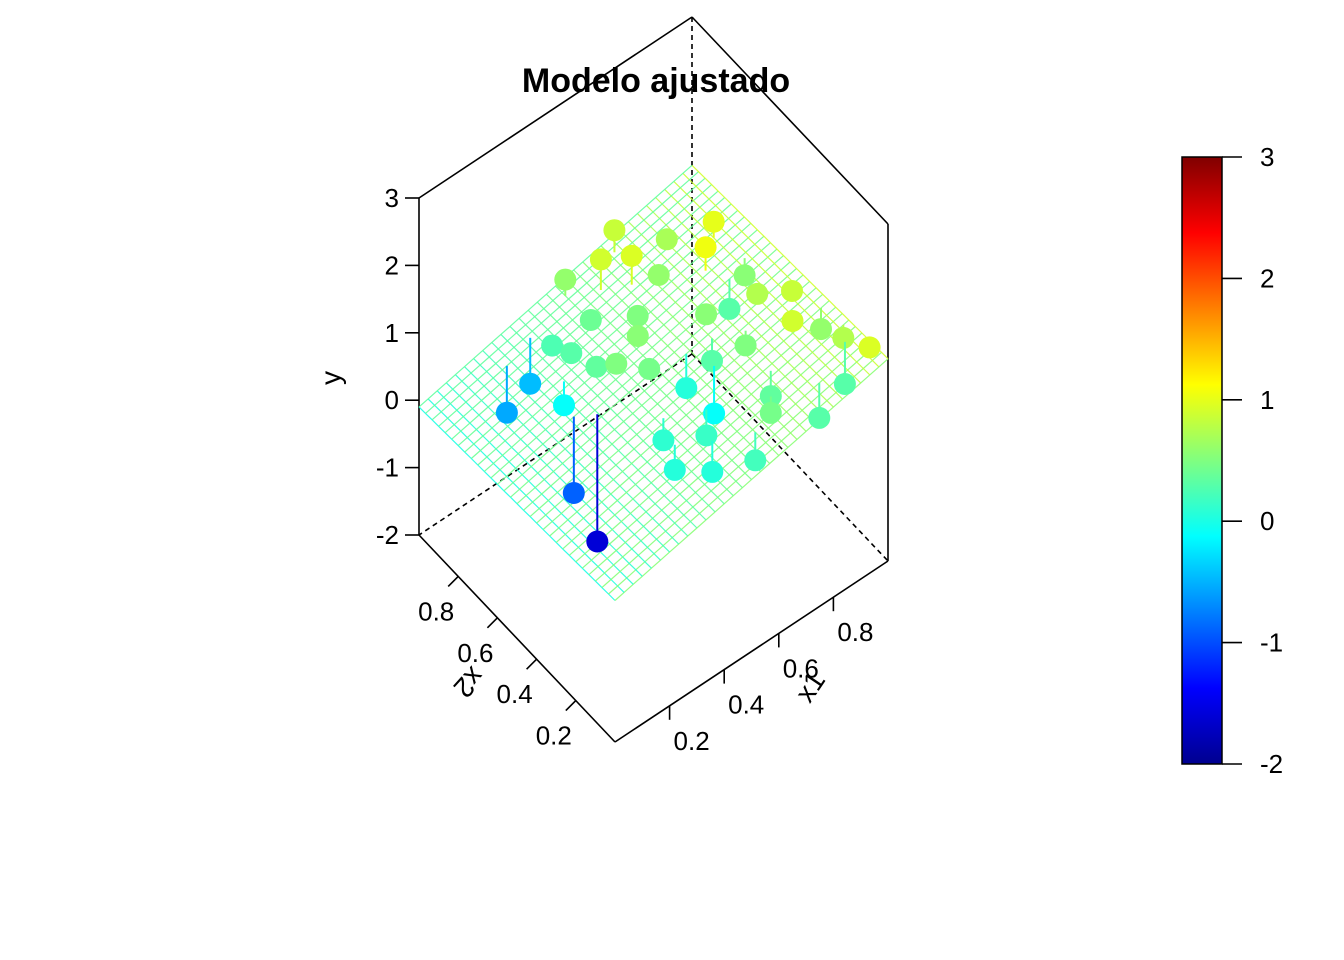  What do you see at coordinates (1267, 278) in the screenshot?
I see `colorbar-tick-label: 2` at bounding box center [1267, 278].